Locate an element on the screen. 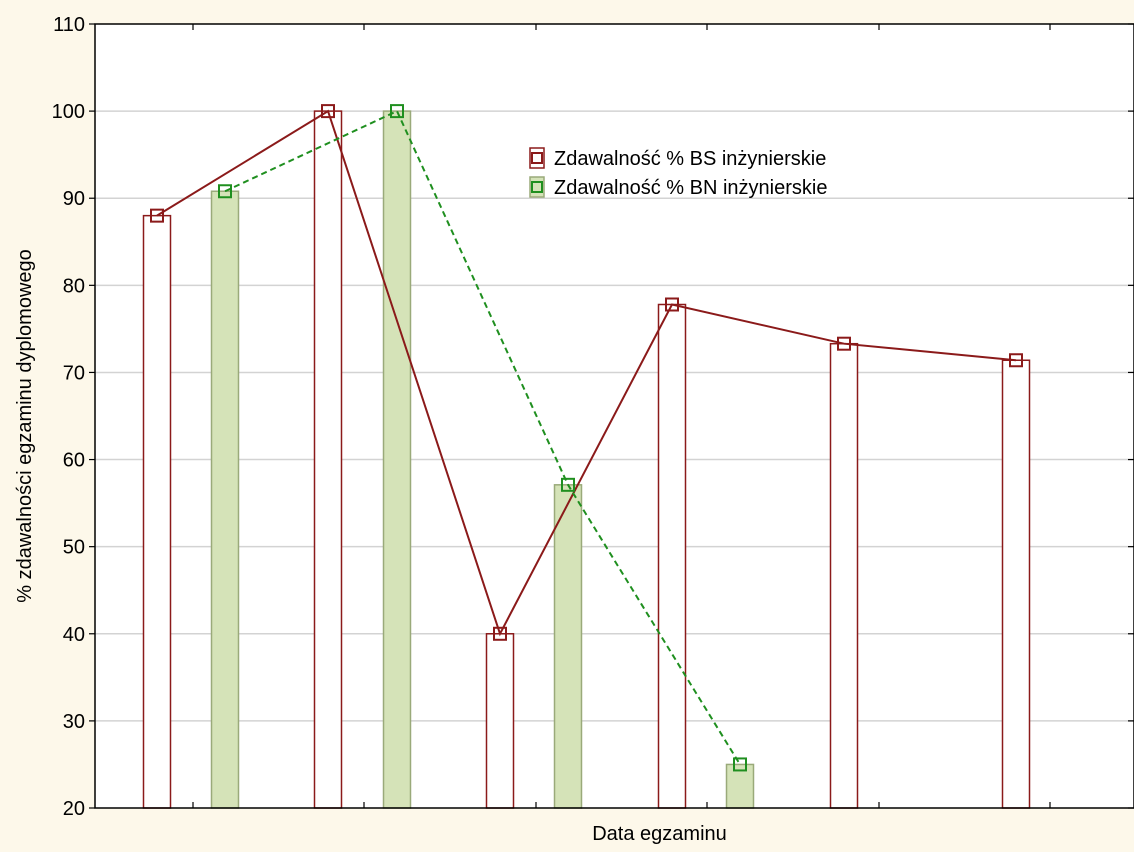 The image size is (1134, 852). y-tick-label: 20 is located at coordinates (74, 809).